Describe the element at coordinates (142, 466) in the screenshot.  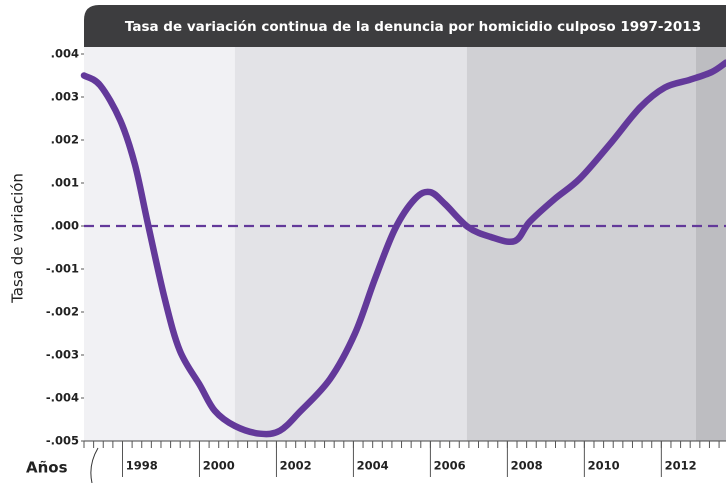
I see `x-tick-label: 1998` at that location.